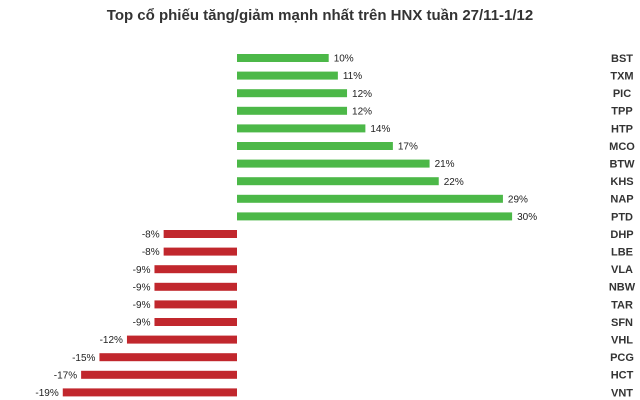 The height and width of the screenshot is (400, 640). I want to click on value-label: 29%, so click(518, 199).